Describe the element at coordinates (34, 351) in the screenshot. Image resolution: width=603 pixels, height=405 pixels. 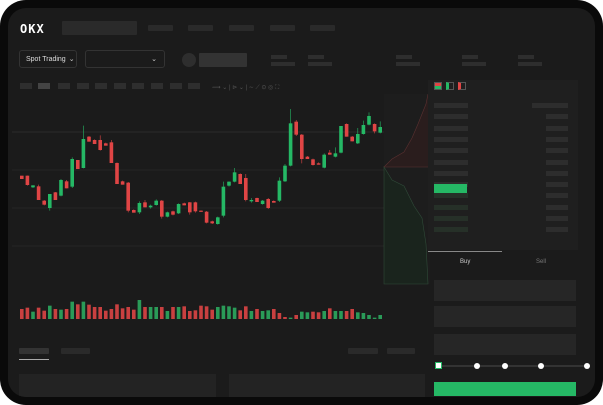
I see `bottom-tab-active` at that location.